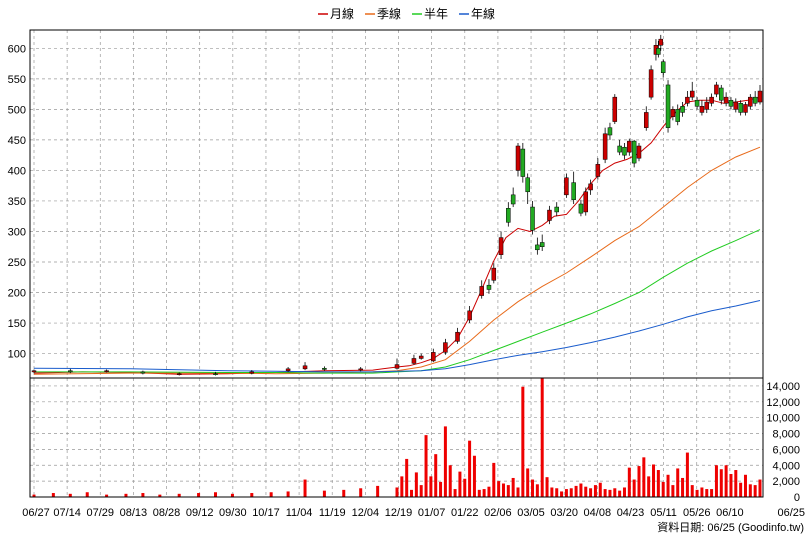 The width and height of the screenshot is (808, 545). Describe the element at coordinates (783, 403) in the screenshot. I see `volume-tick-label: 12,000` at that location.